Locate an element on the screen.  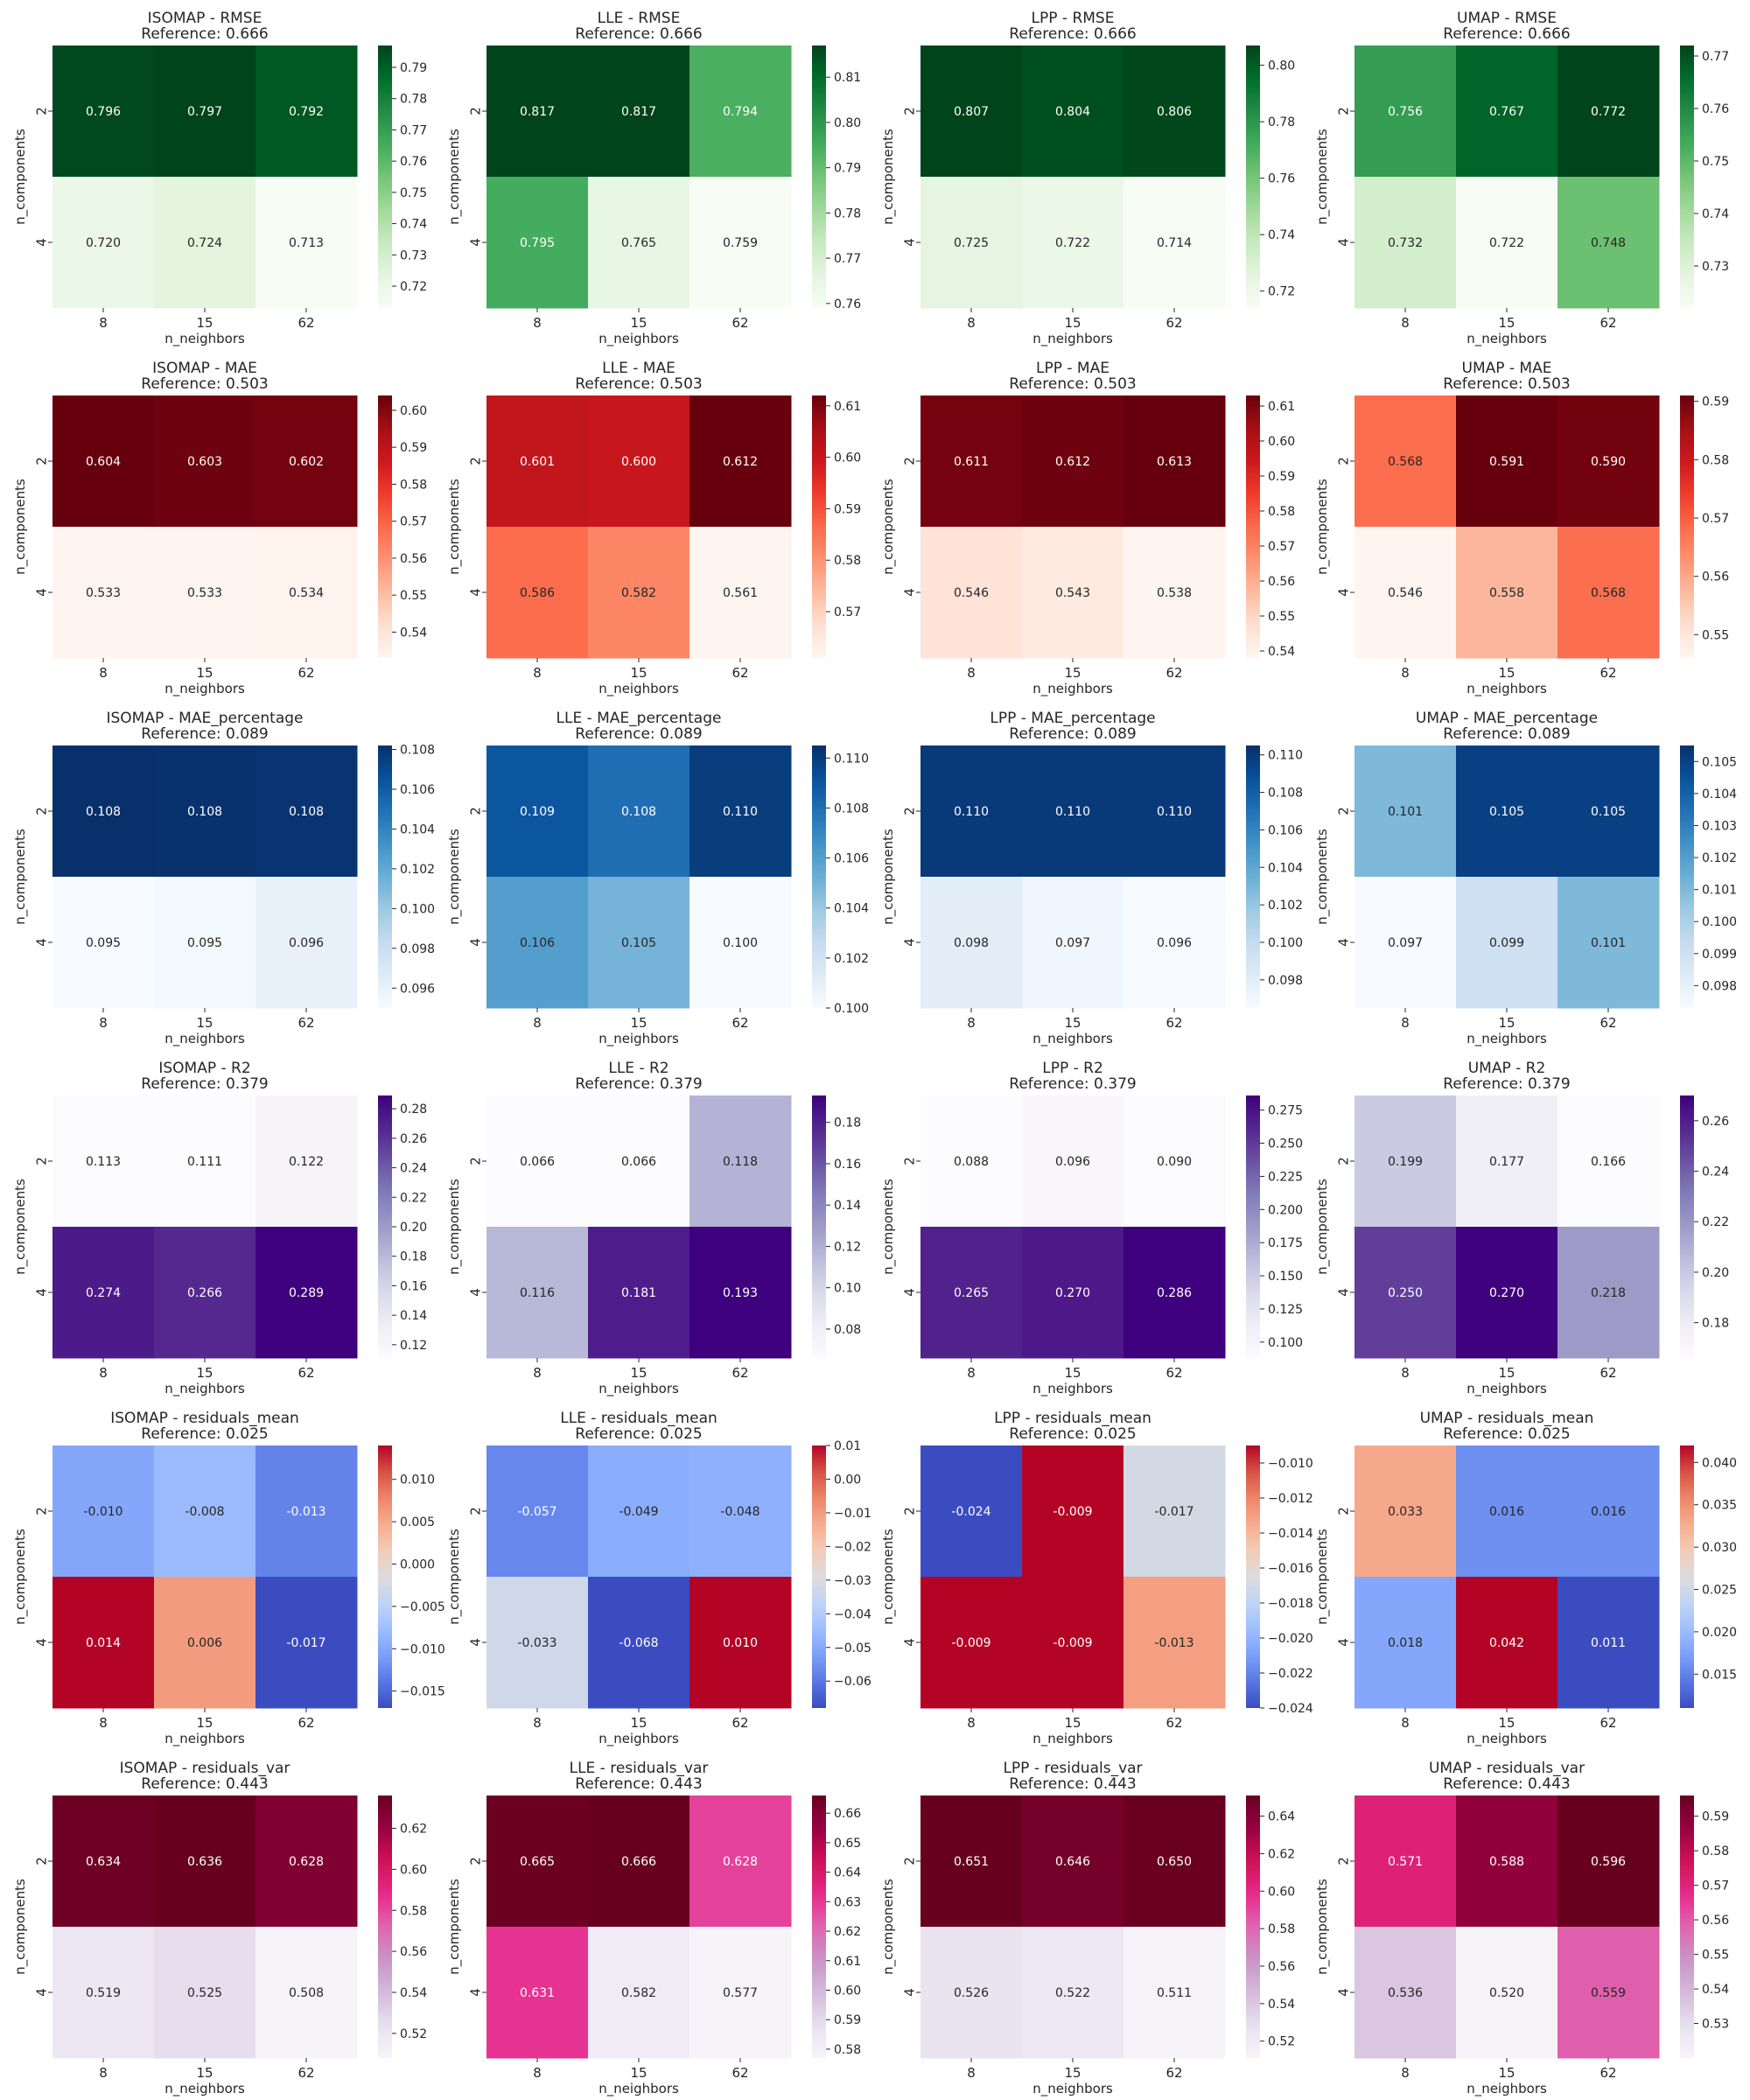
cell-value-label: 0.603 is located at coordinates (204, 462).